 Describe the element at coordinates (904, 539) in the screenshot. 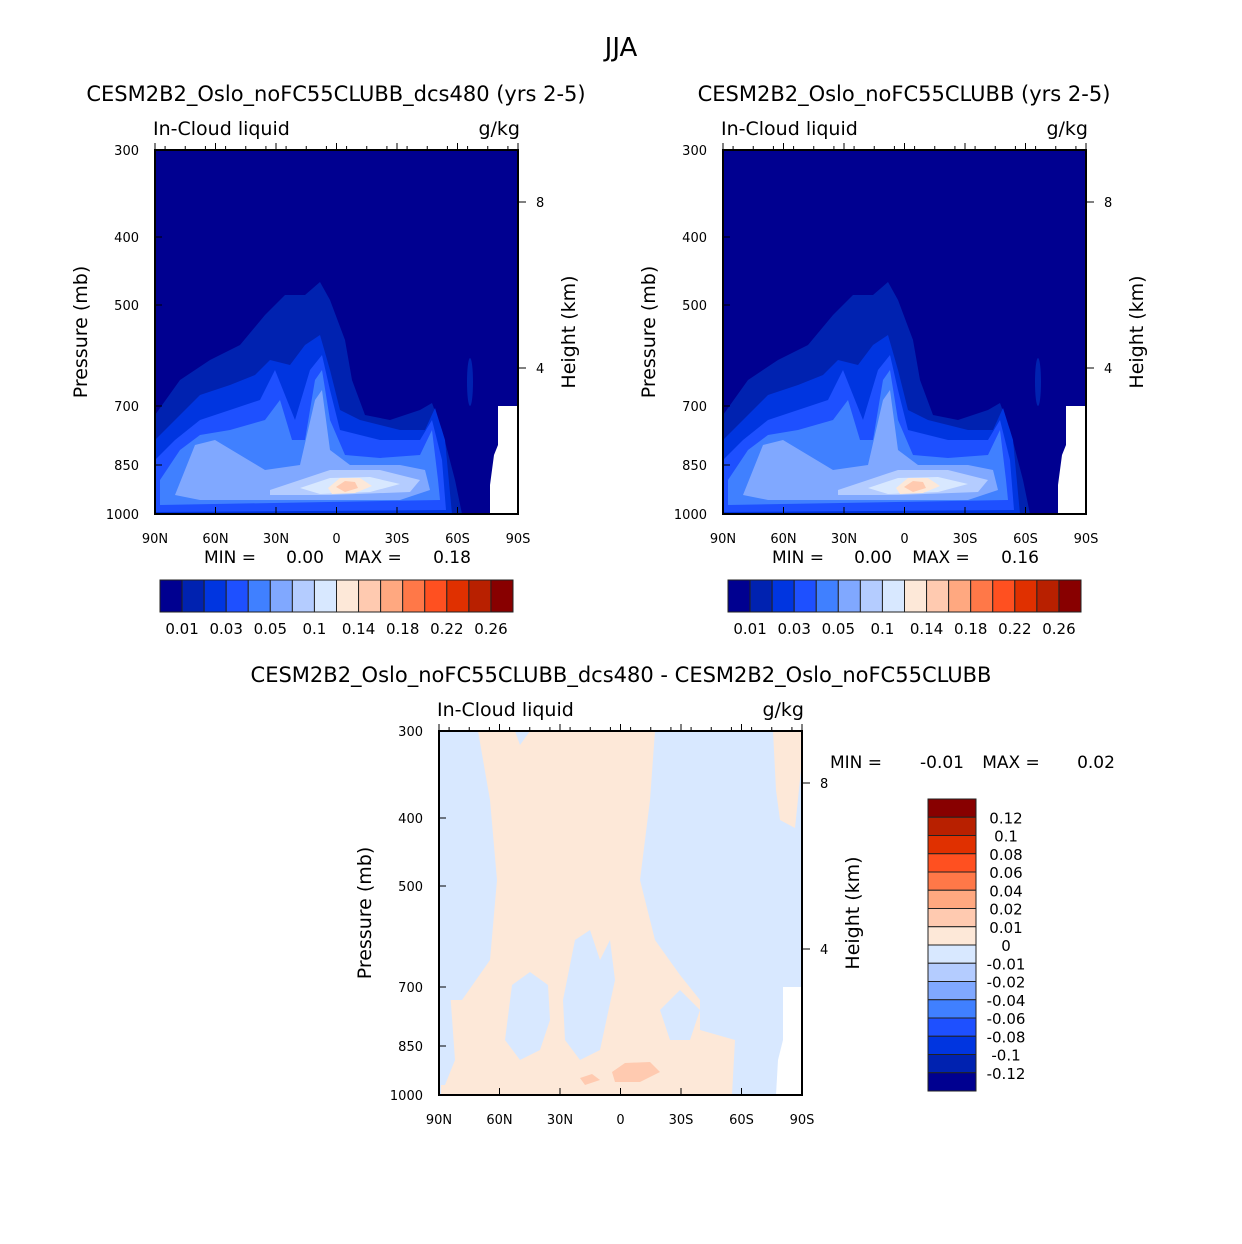

I see `x-tick-label: 0` at that location.